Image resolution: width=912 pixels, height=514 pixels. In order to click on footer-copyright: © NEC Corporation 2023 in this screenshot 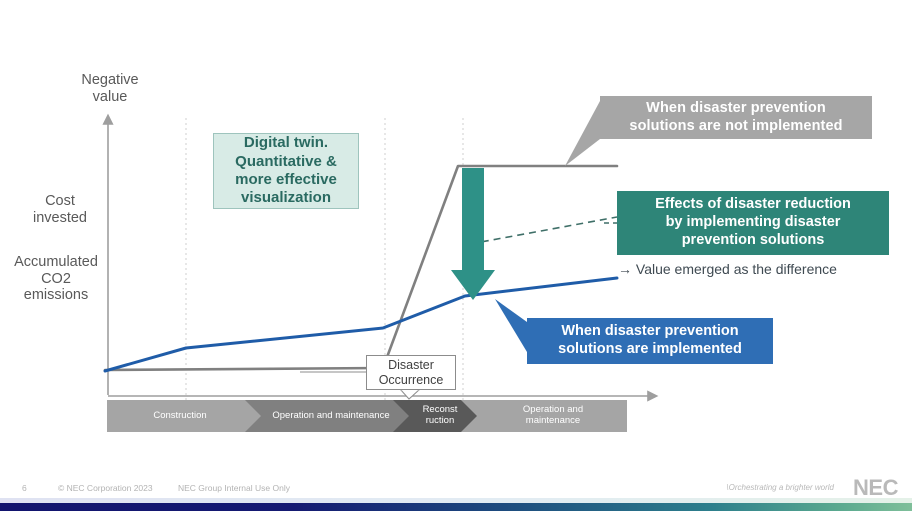, I will do `click(105, 488)`.